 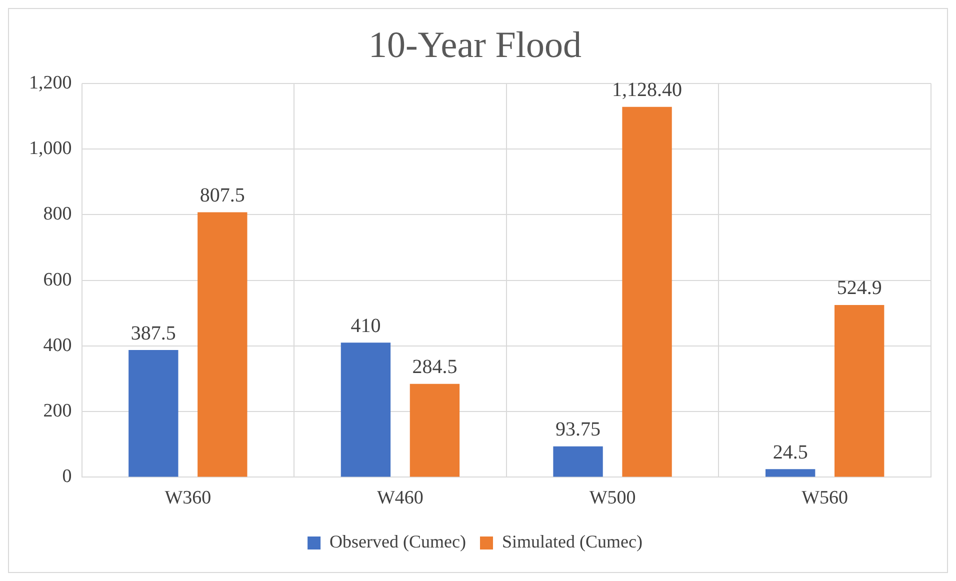 I want to click on y-tick-label: 1,200, so click(x=50, y=83).